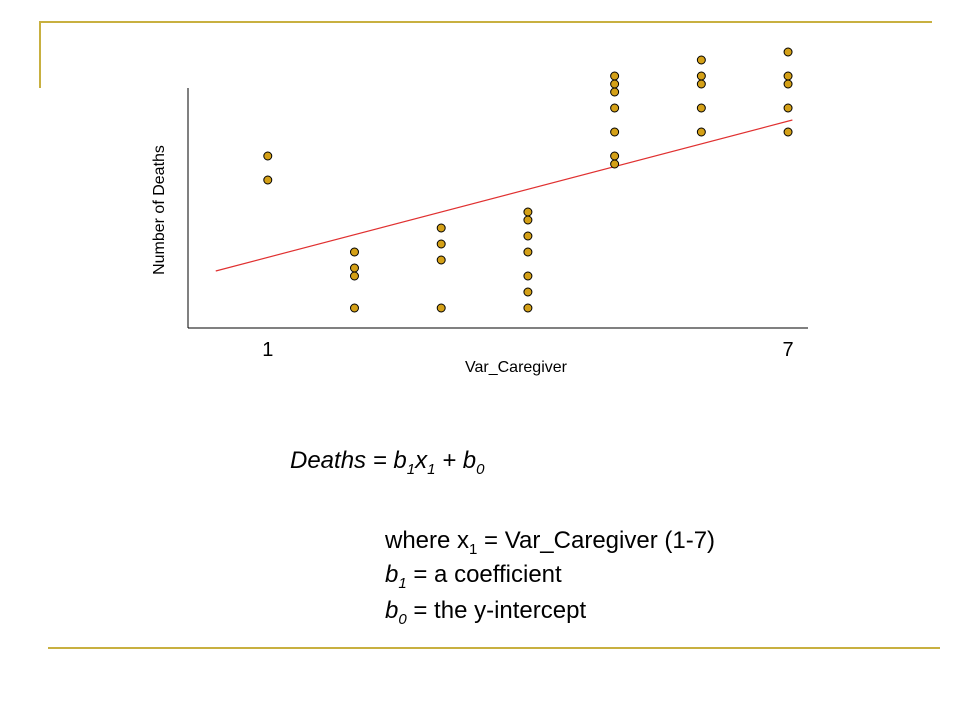 Image resolution: width=960 pixels, height=720 pixels. What do you see at coordinates (484, 574) in the screenshot?
I see `definition-part: = a coefficient` at bounding box center [484, 574].